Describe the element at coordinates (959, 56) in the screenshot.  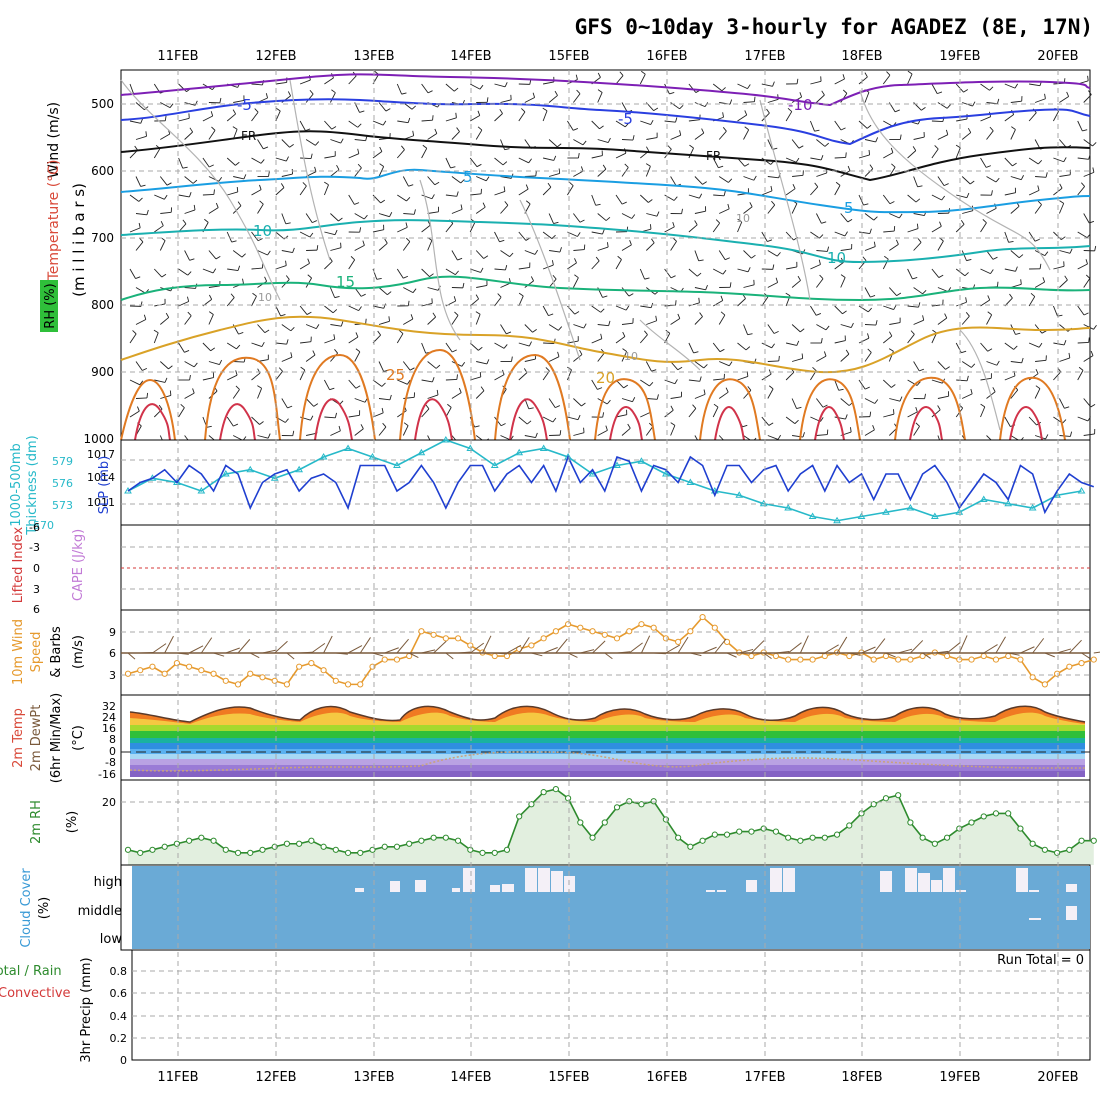
I see `top-date-label: 19FEB` at that location.